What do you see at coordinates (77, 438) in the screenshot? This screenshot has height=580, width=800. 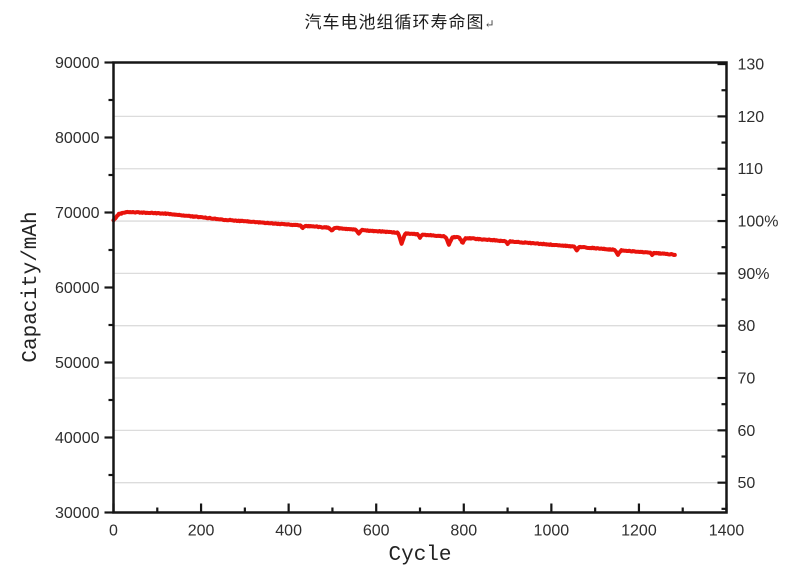 I see `y-tick-label: 40000` at bounding box center [77, 438].